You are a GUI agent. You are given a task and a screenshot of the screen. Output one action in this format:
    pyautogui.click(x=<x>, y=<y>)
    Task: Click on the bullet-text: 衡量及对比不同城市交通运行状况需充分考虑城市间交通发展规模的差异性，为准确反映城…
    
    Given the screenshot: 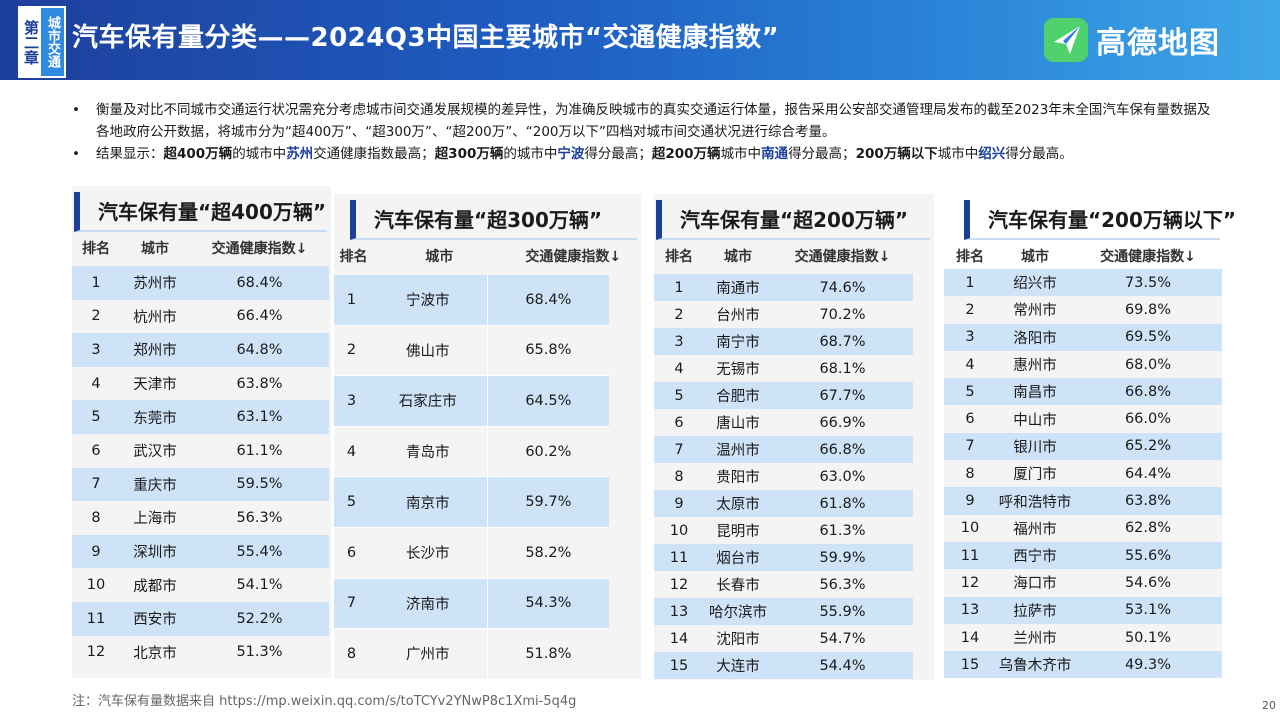 What is the action you would take?
    pyautogui.click(x=653, y=121)
    